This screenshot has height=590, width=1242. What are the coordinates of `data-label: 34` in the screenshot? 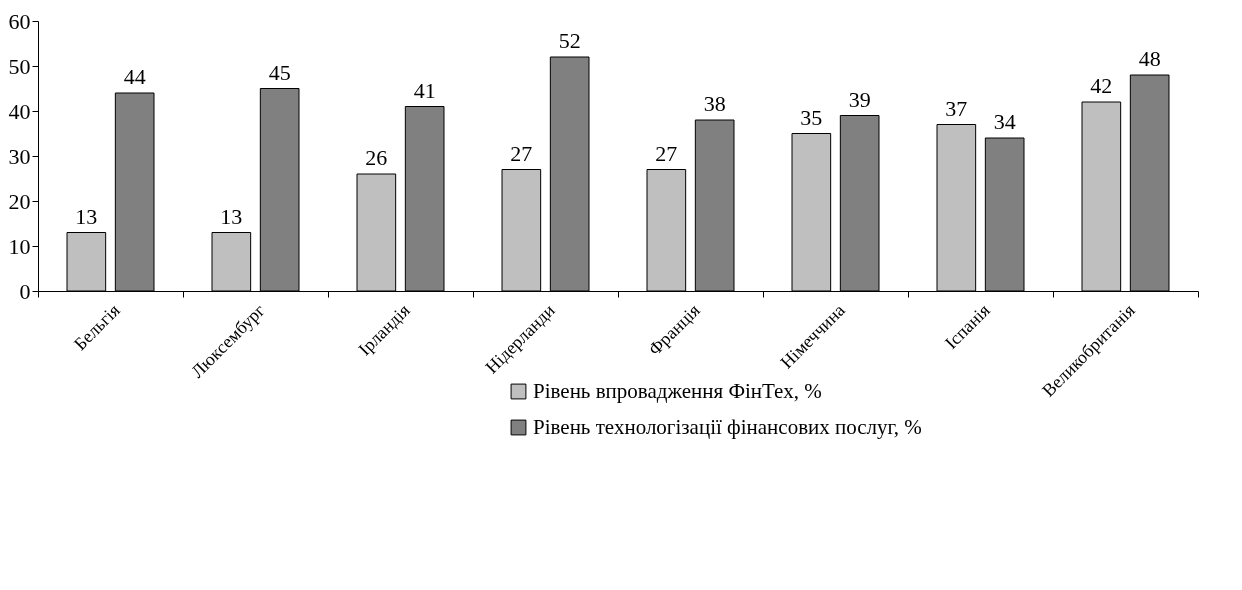 It's located at (1004, 121).